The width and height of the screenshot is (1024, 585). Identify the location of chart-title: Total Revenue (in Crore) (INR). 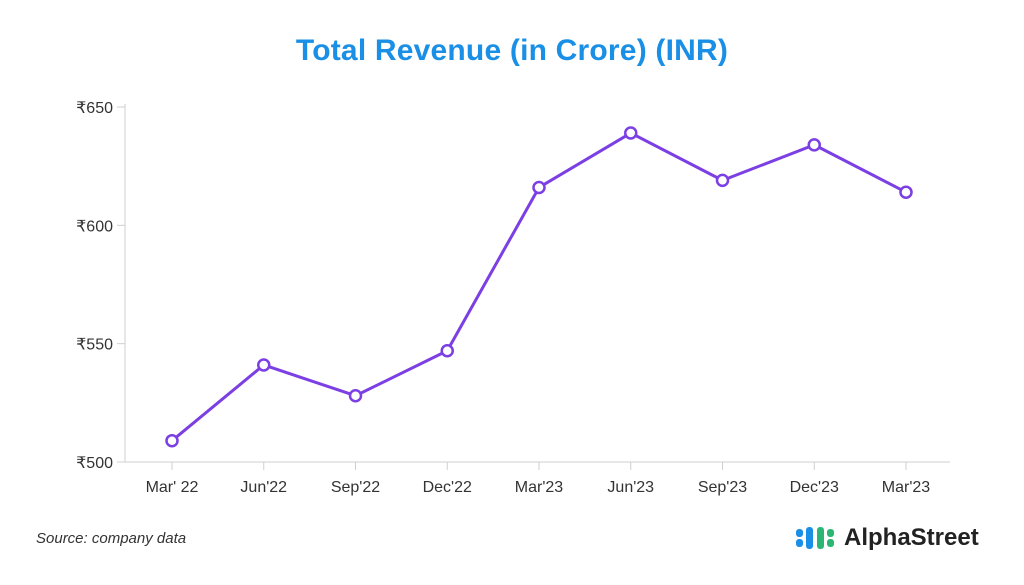
(512, 50).